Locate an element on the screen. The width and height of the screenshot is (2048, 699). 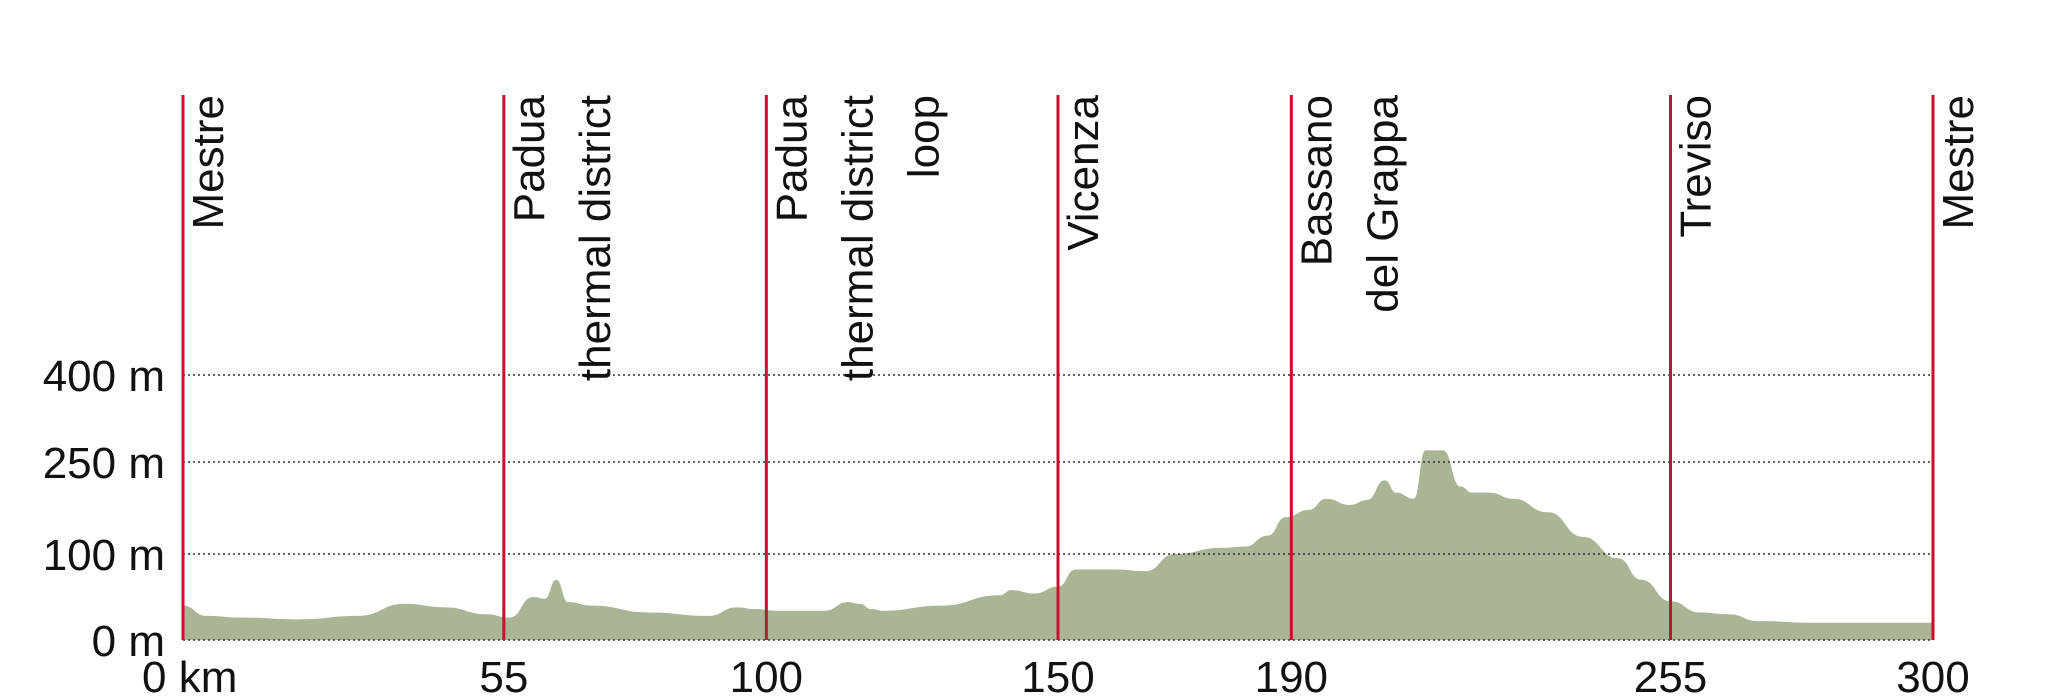
place-label-0-0: Mestre is located at coordinates (208, 162).